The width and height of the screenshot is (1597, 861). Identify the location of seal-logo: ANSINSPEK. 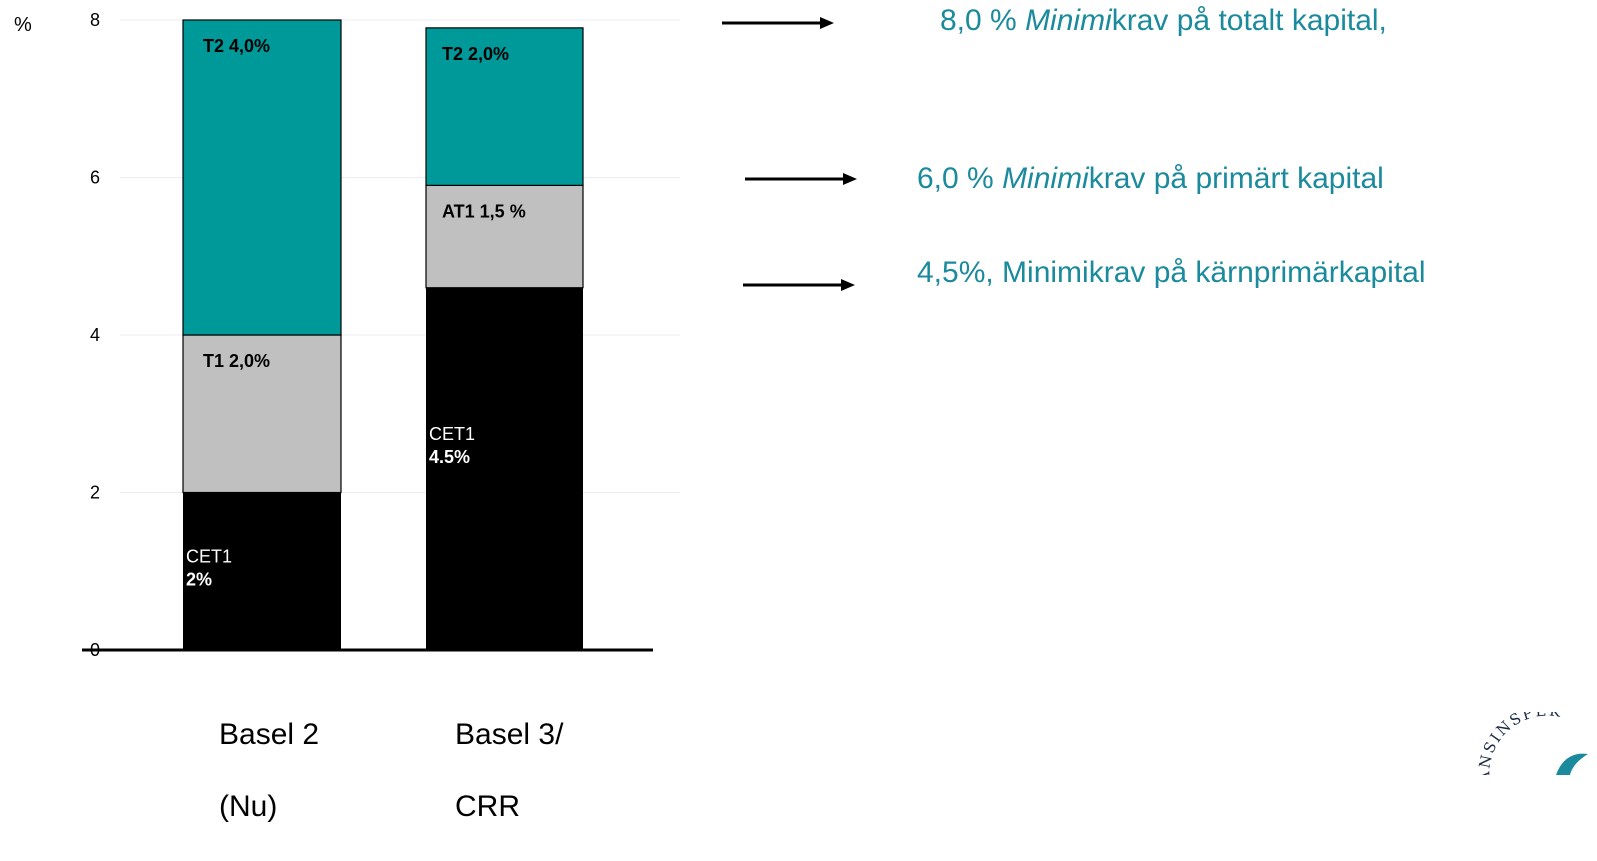
(1533, 743).